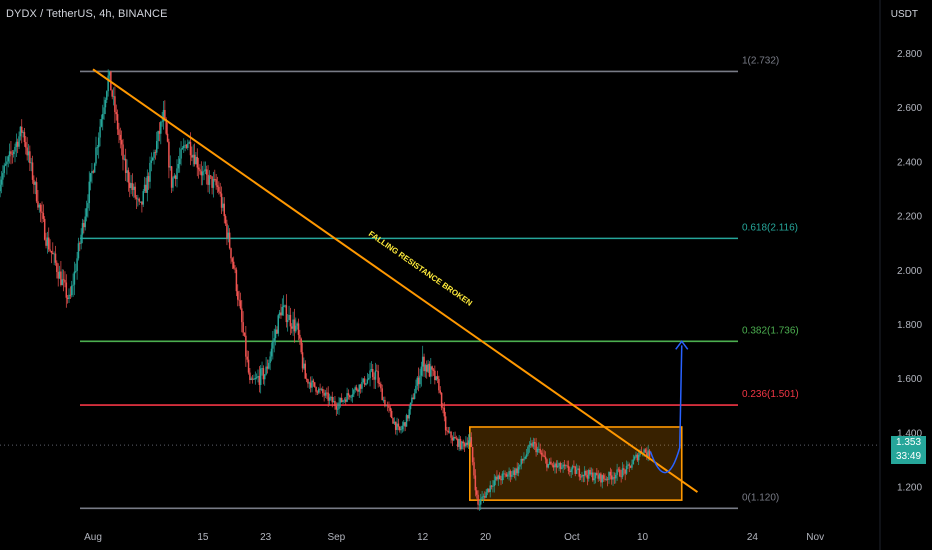  What do you see at coordinates (454, 537) in the screenshot?
I see `x-axis: Aug 15 23 Sep 12 20 Oct 10 24 Nov` at bounding box center [454, 537].